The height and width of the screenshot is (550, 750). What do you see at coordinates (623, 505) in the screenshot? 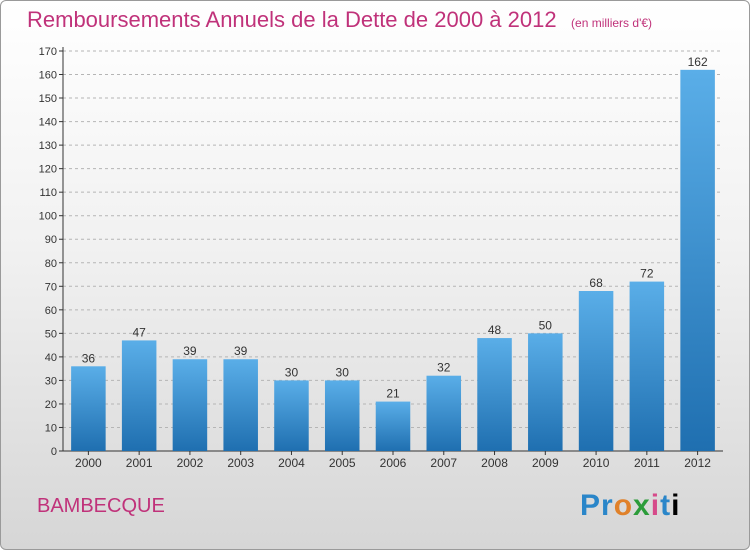
I see `logo-letter: o` at bounding box center [623, 505].